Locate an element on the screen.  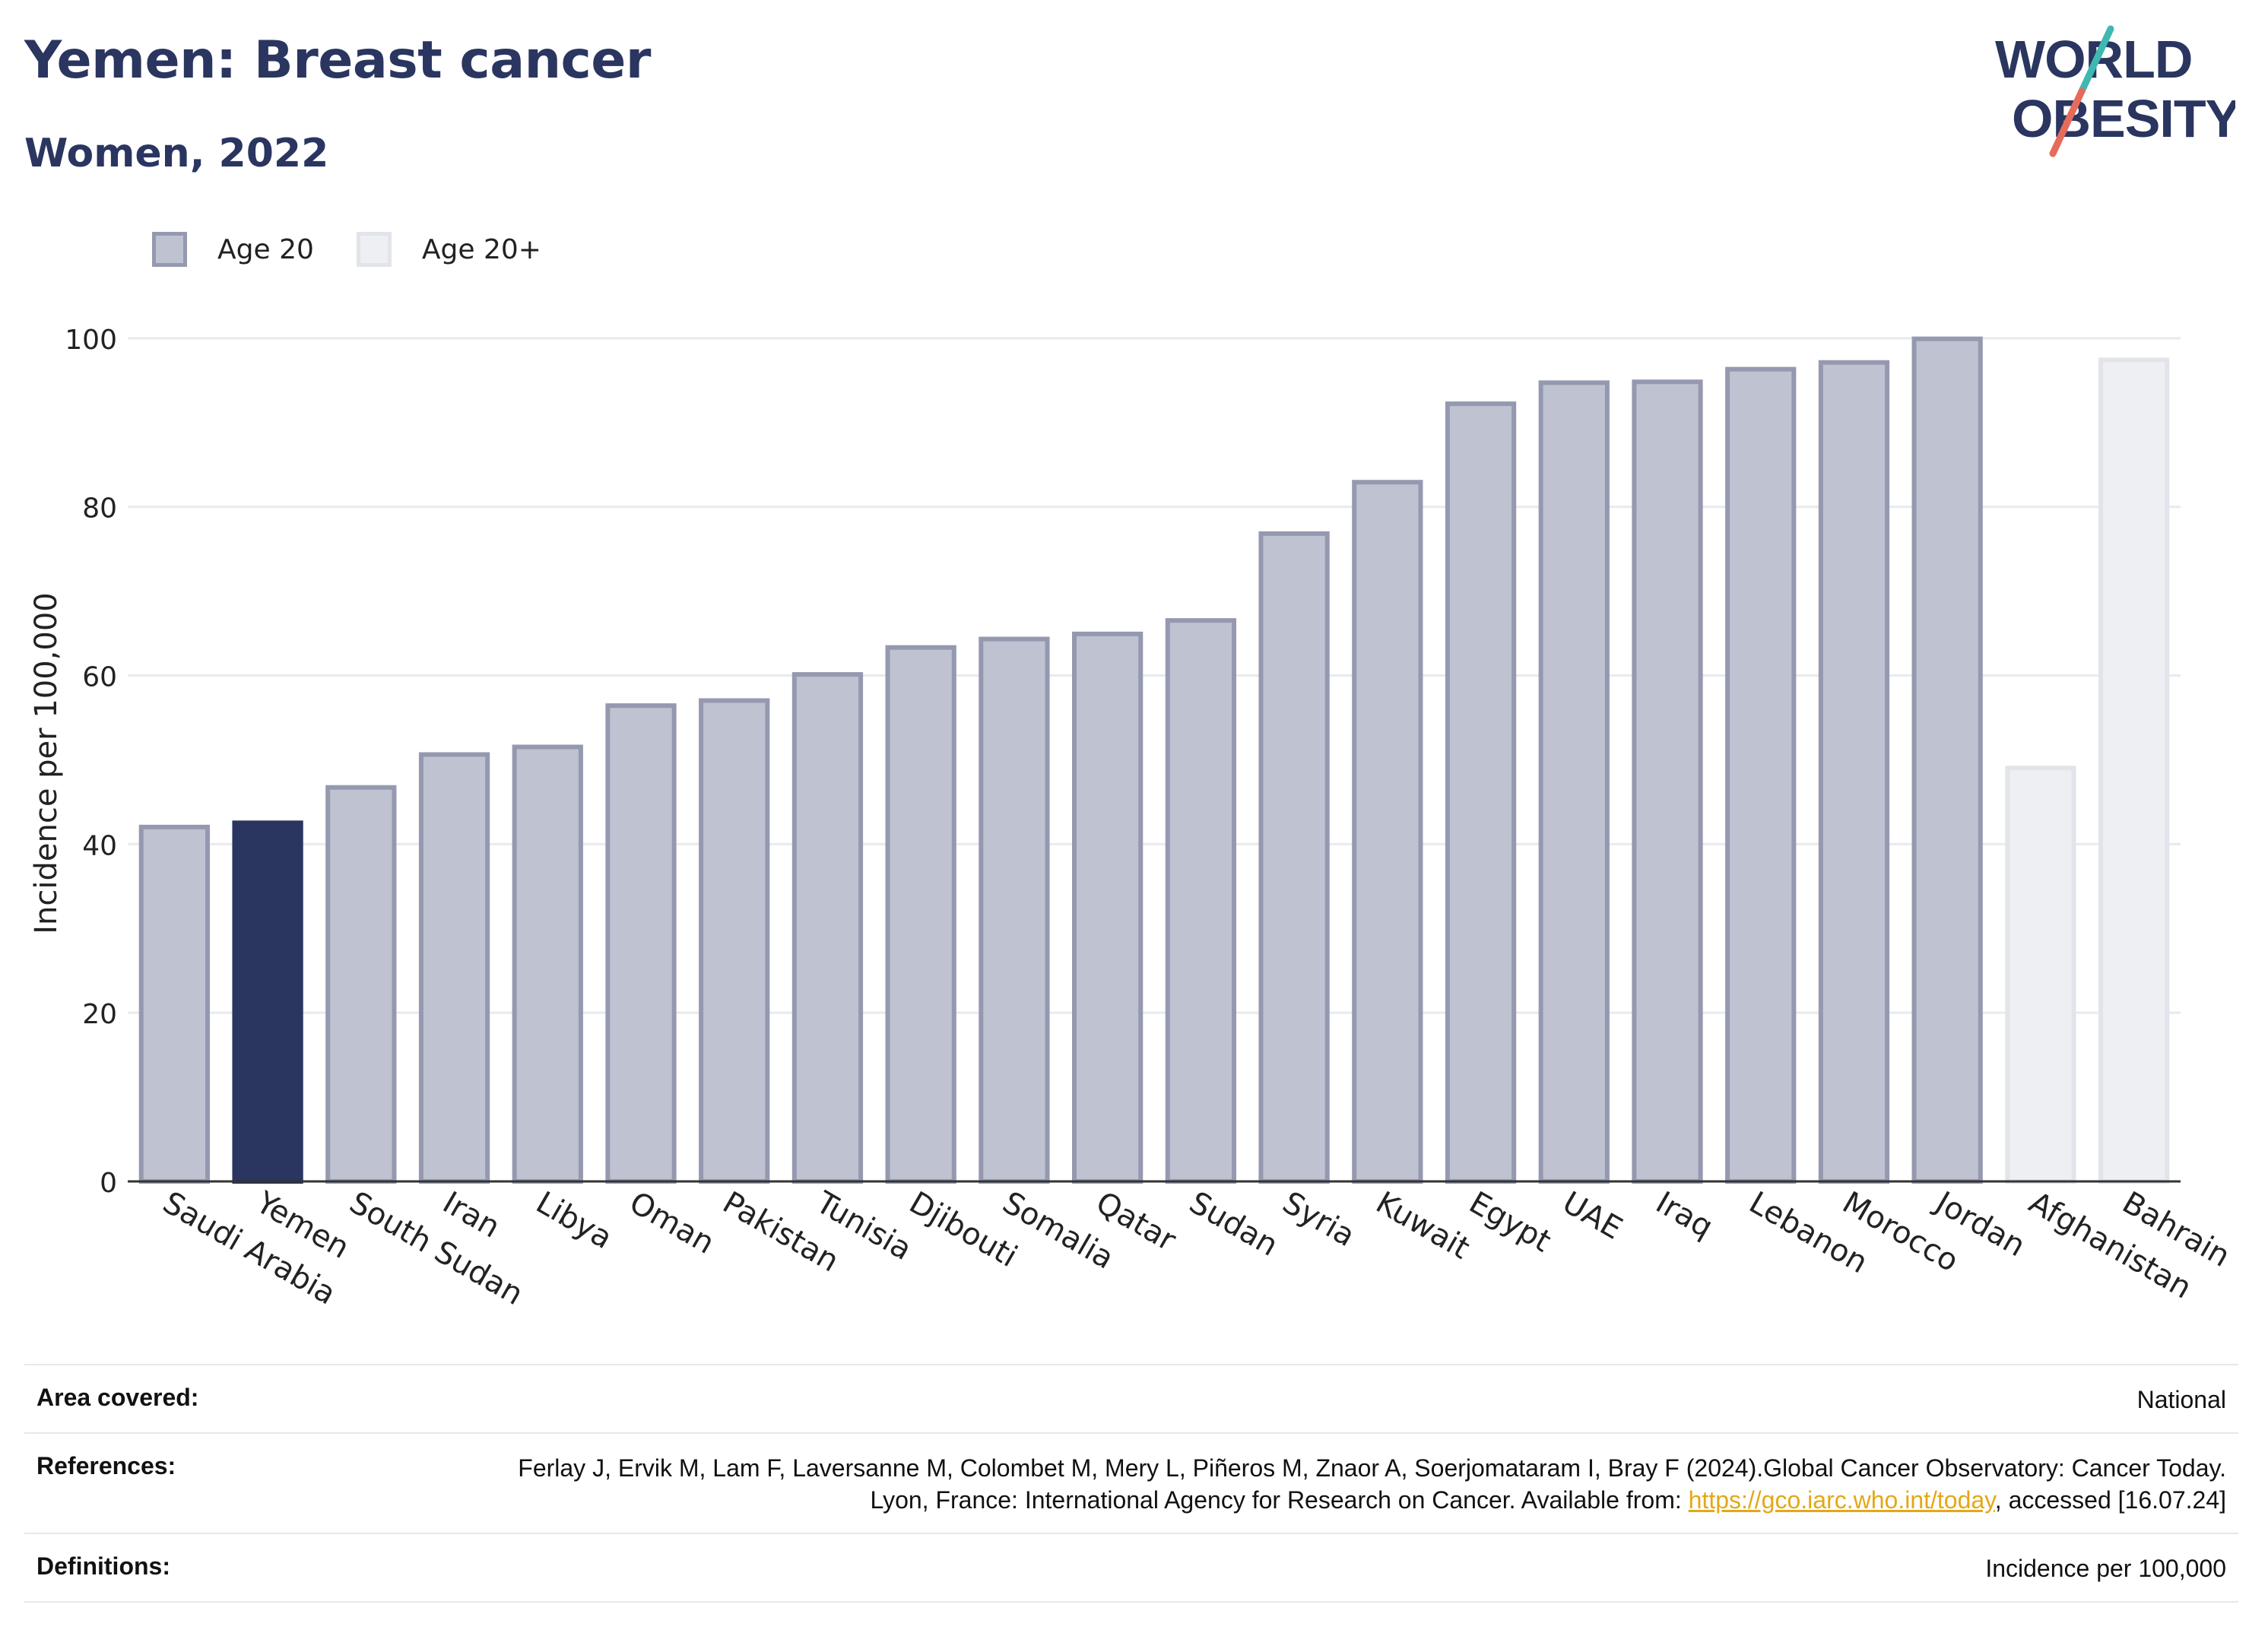
x-tick-label: Kuwait is located at coordinates (1423, 1226).